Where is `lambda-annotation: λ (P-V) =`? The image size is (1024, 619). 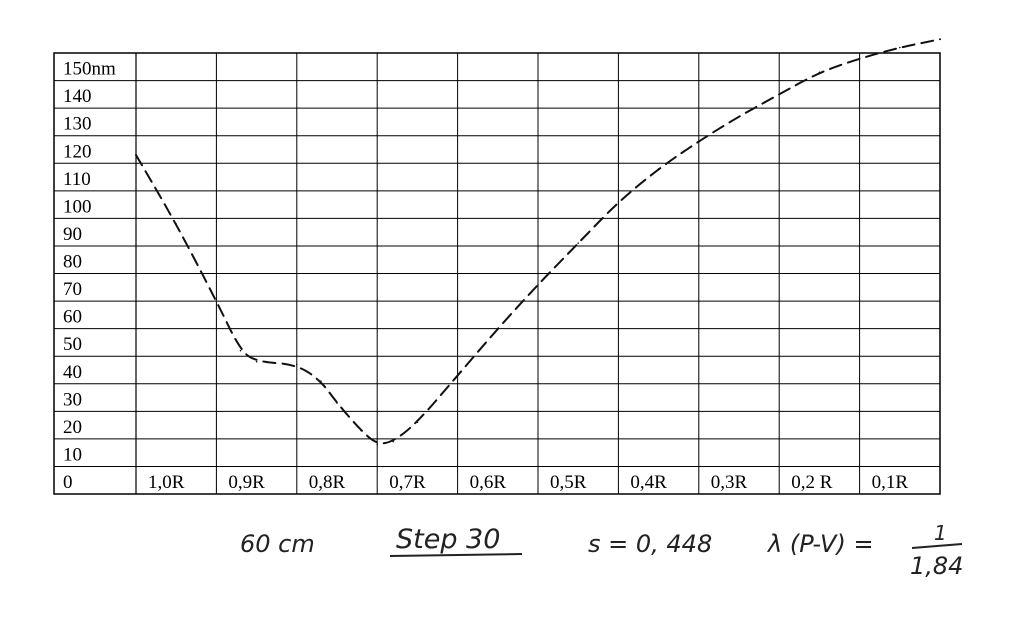 lambda-annotation: λ (P-V) = is located at coordinates (820, 544).